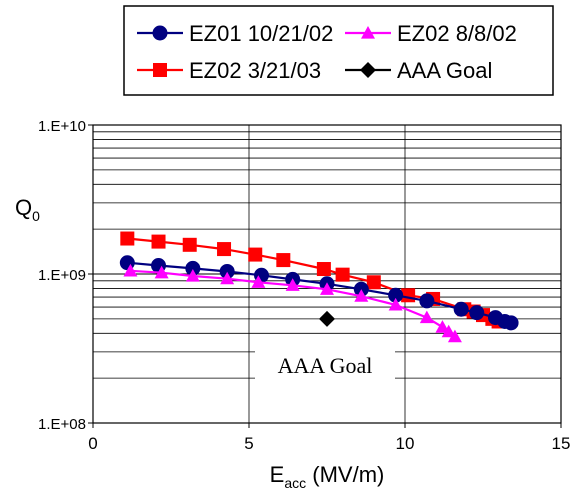  What do you see at coordinates (62, 275) in the screenshot?
I see `y-tick-label: 1.E+09` at bounding box center [62, 275].